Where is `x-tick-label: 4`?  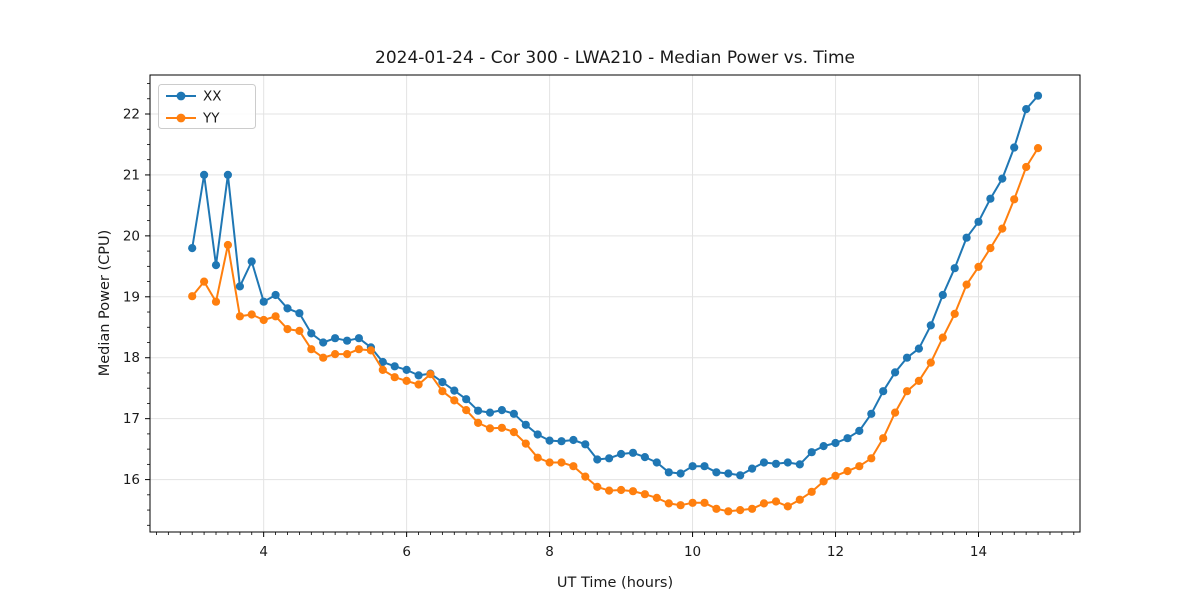
x-tick-label: 4 is located at coordinates (263, 552).